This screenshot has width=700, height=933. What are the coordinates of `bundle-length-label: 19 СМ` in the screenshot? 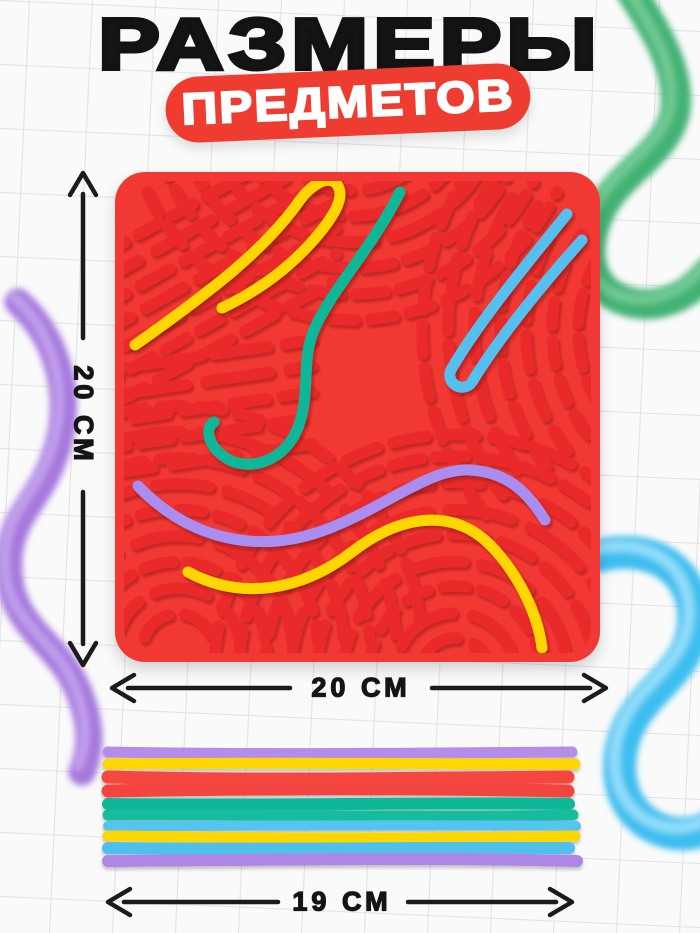 It's located at (342, 901).